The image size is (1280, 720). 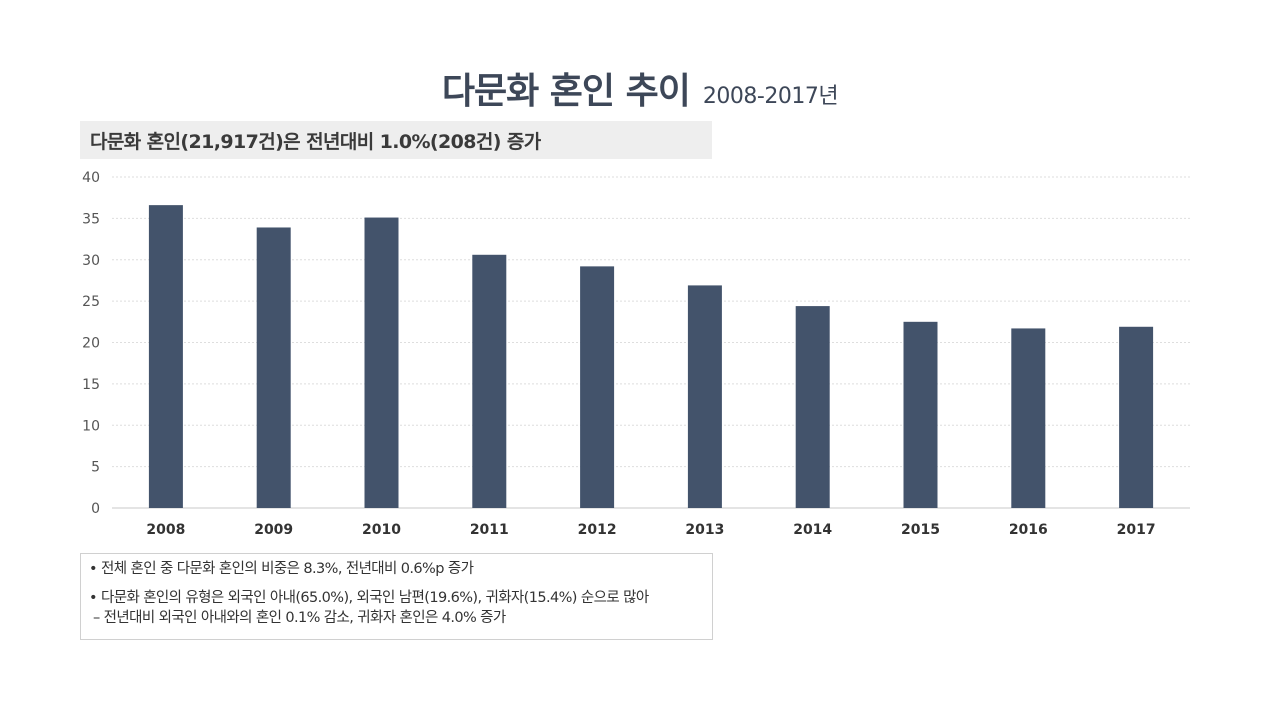 What do you see at coordinates (91, 219) in the screenshot?
I see `y-tick-label: 35` at bounding box center [91, 219].